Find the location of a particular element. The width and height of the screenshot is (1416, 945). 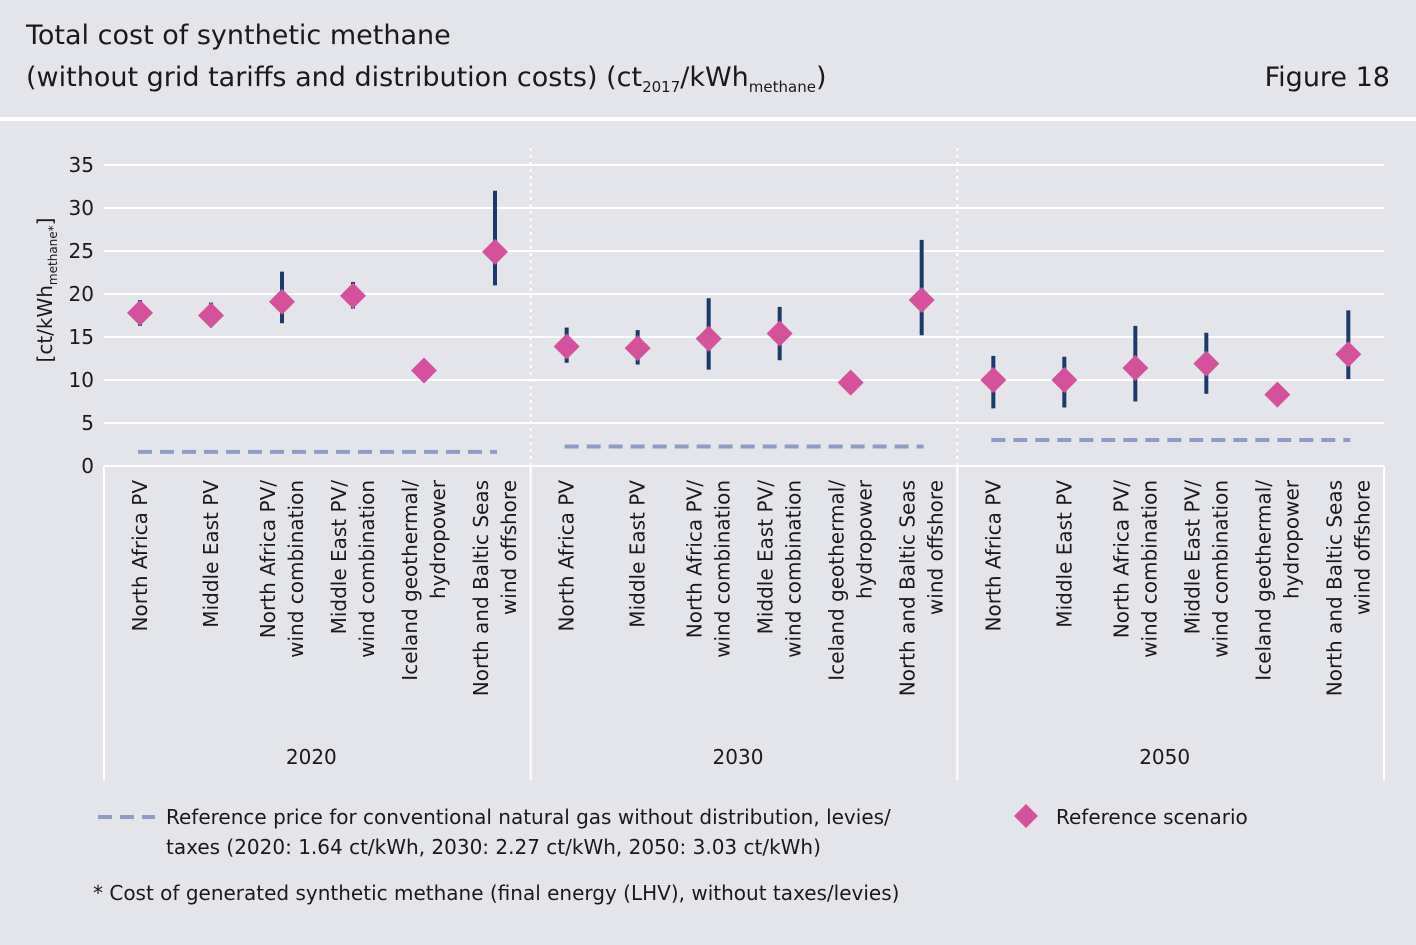

y-tick-label: 30 is located at coordinates (81, 208).